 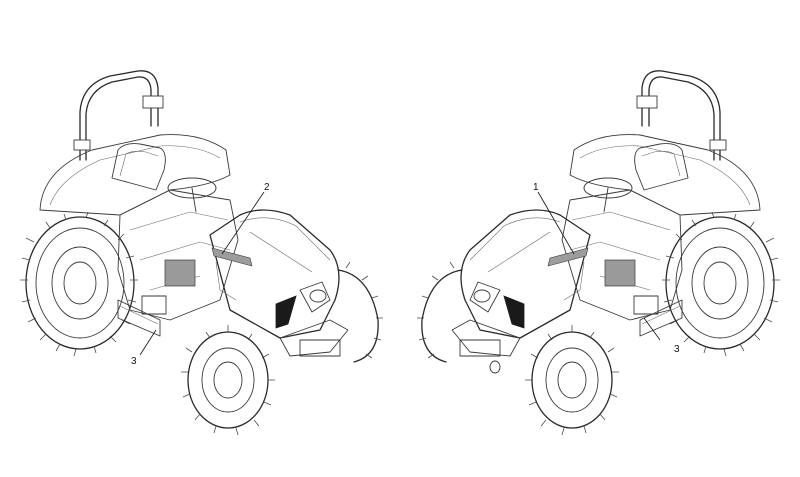 I want to click on left-chassis, so click(x=178, y=255).